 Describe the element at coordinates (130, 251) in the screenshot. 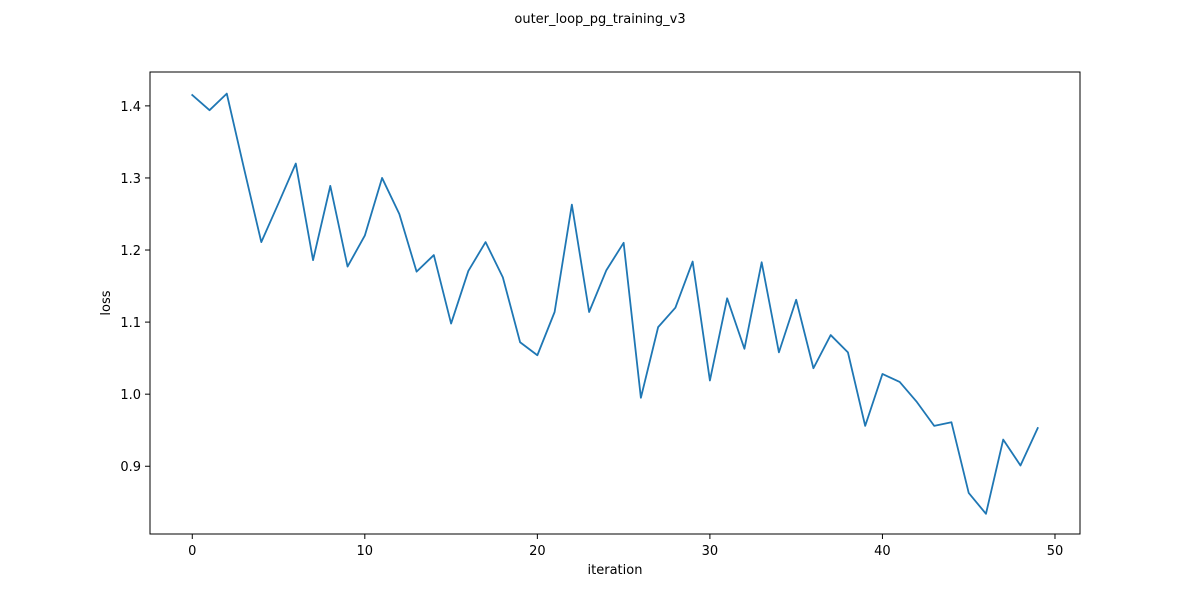

I see `y-tick-label: 1.2` at that location.